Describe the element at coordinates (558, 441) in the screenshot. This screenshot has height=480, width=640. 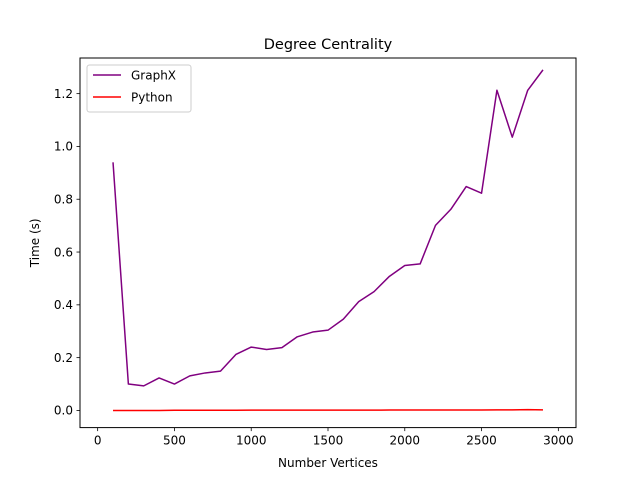
I see `x-tick-label: 3000` at that location.